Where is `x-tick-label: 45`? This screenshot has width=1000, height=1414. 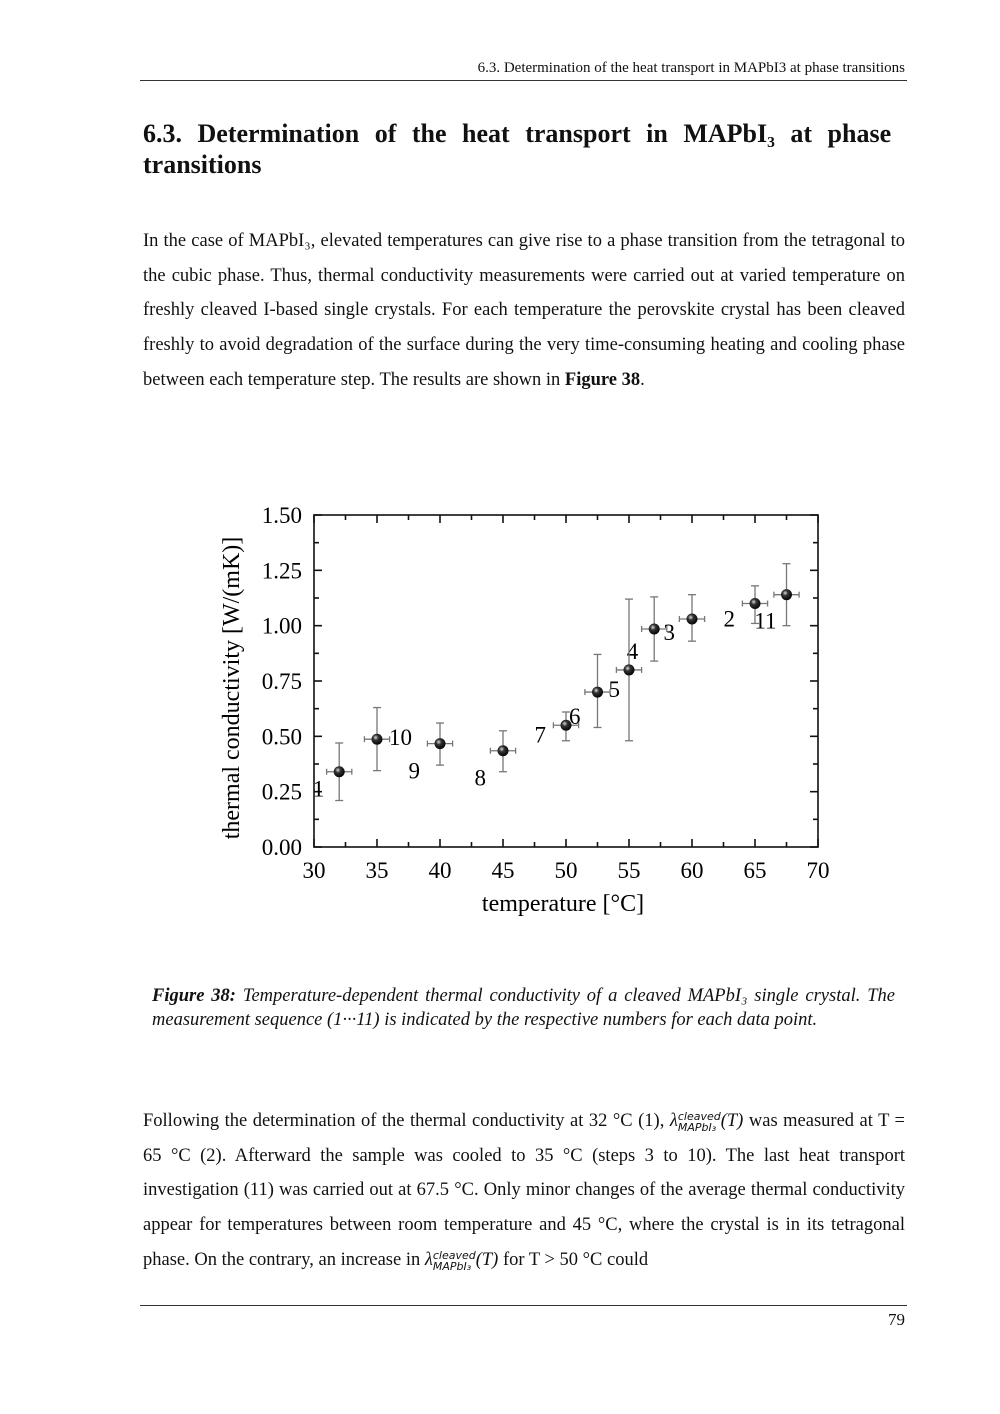 x-tick-label: 45 is located at coordinates (503, 870).